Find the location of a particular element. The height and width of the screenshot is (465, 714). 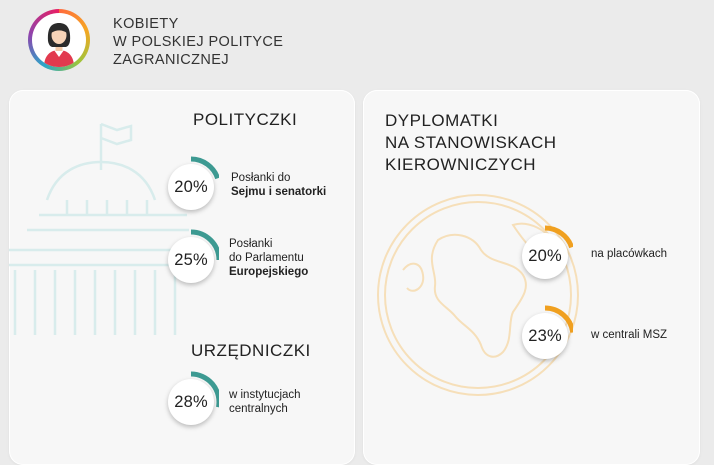

stat-label-bold: Sejmu i senatorki is located at coordinates (279, 192).